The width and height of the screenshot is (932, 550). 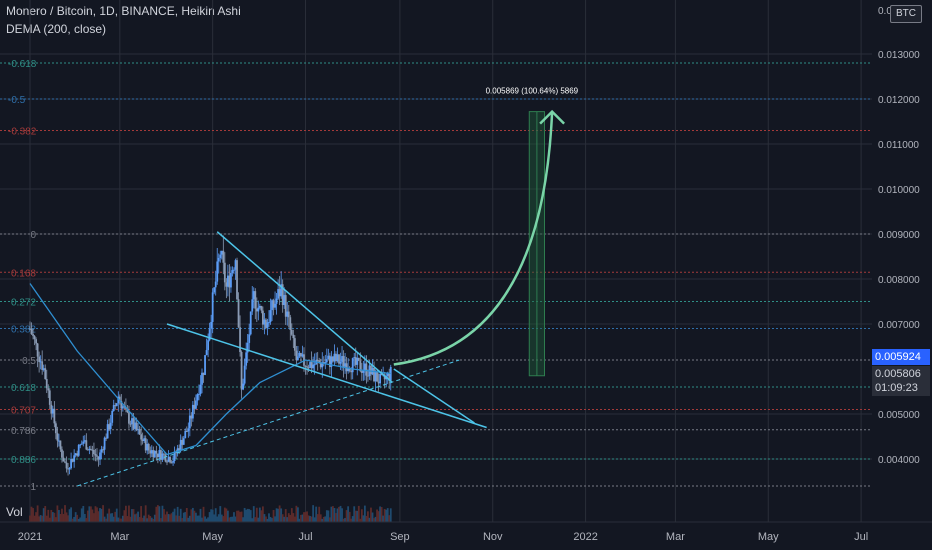 What do you see at coordinates (901, 374) in the screenshot?
I see `close-price-box: 0.005806` at bounding box center [901, 374].